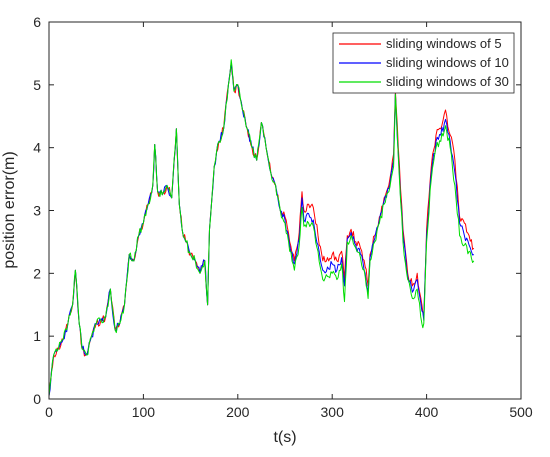  What do you see at coordinates (444, 43) in the screenshot?
I see `legend-label-sliding-windows-of-5: sliding windows of 5` at bounding box center [444, 43].